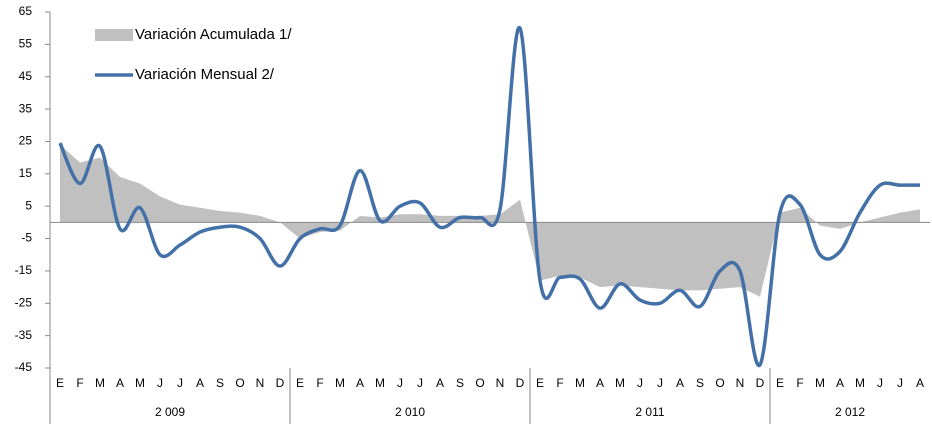  What do you see at coordinates (26, 173) in the screenshot?
I see `y-tick-label: 15` at bounding box center [26, 173].